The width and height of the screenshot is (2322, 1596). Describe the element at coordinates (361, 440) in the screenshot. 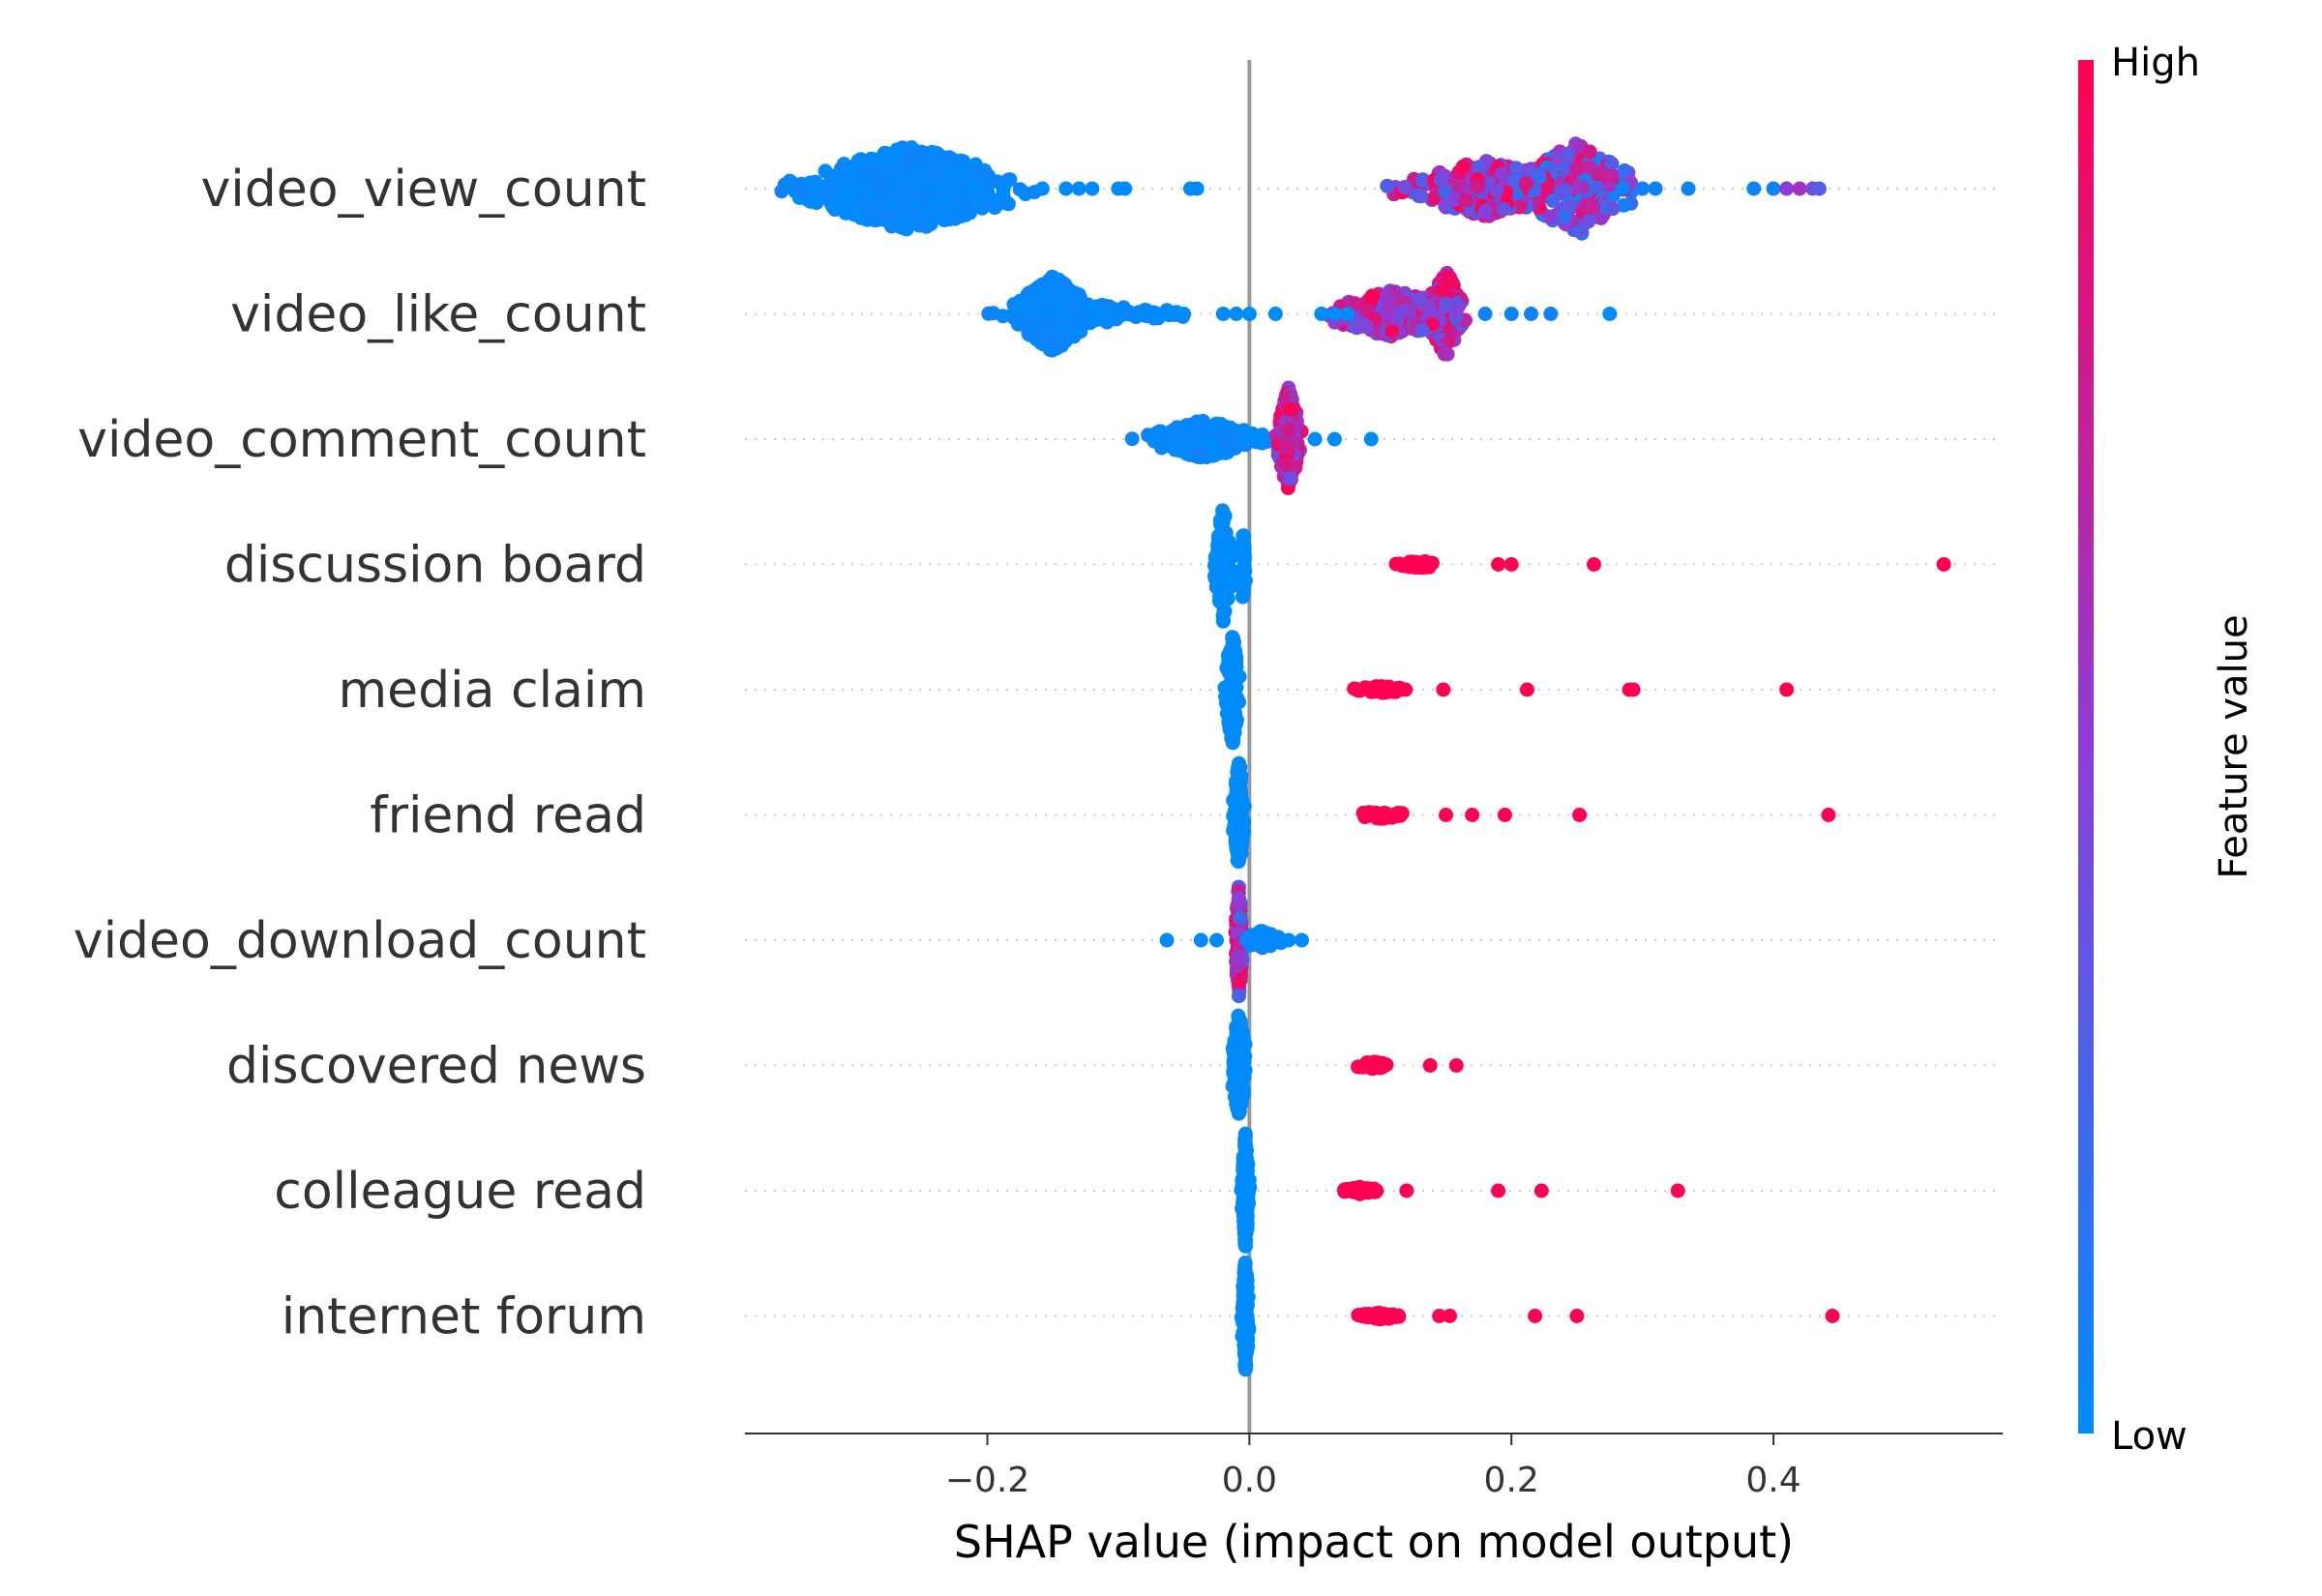

I see `feature-label: video_comment_count` at that location.